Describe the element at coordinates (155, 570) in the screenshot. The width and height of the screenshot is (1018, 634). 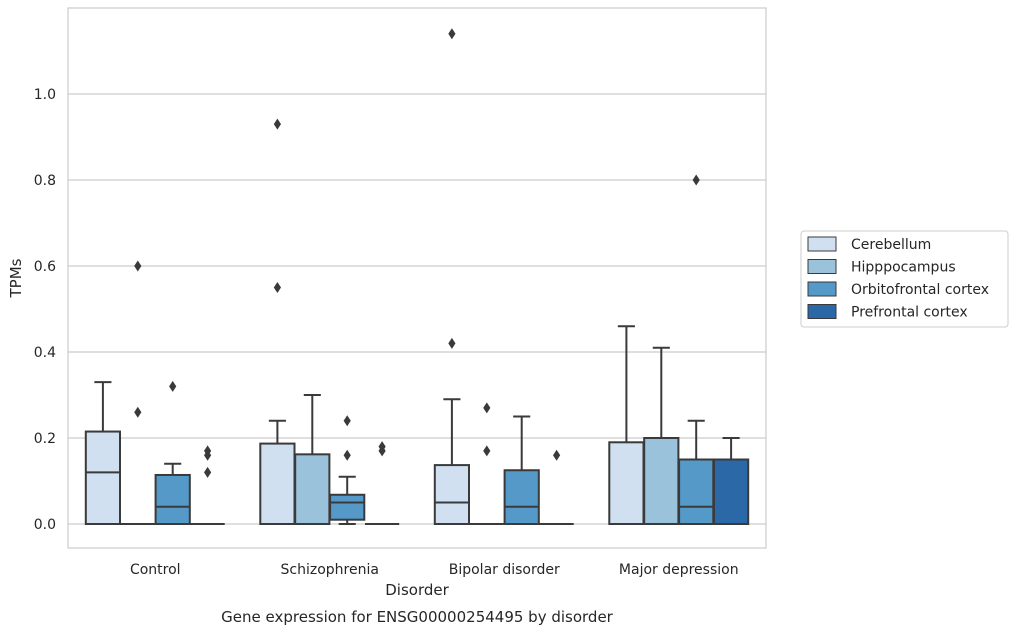
I see `x-tick-label: Control` at that location.